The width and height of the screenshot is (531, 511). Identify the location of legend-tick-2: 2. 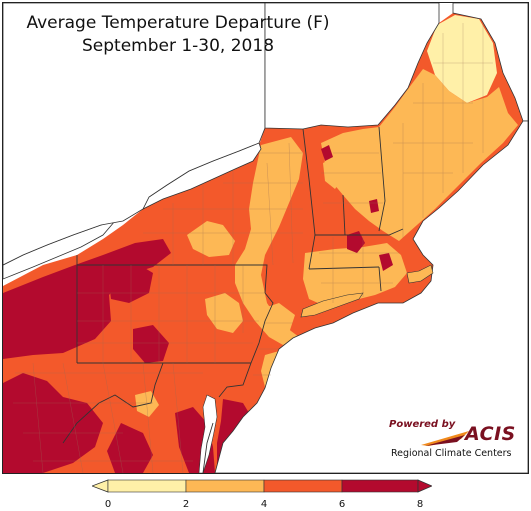
(186, 504).